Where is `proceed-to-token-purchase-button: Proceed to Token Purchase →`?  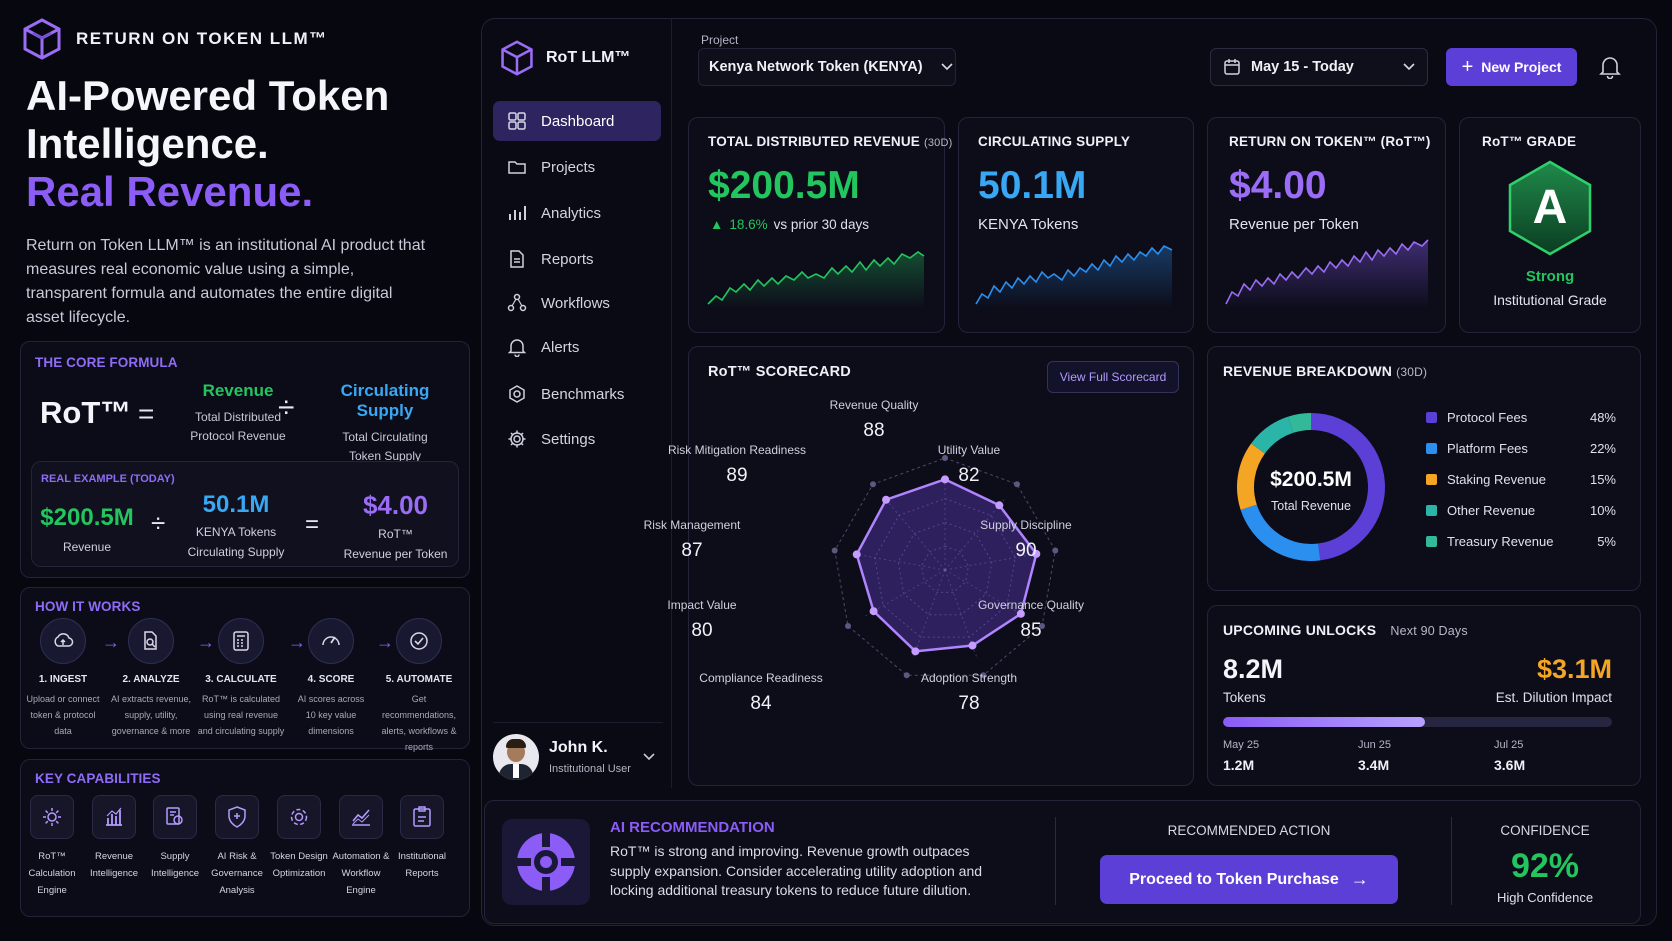
proceed-to-token-purchase-button: Proceed to Token Purchase → is located at coordinates (1249, 879).